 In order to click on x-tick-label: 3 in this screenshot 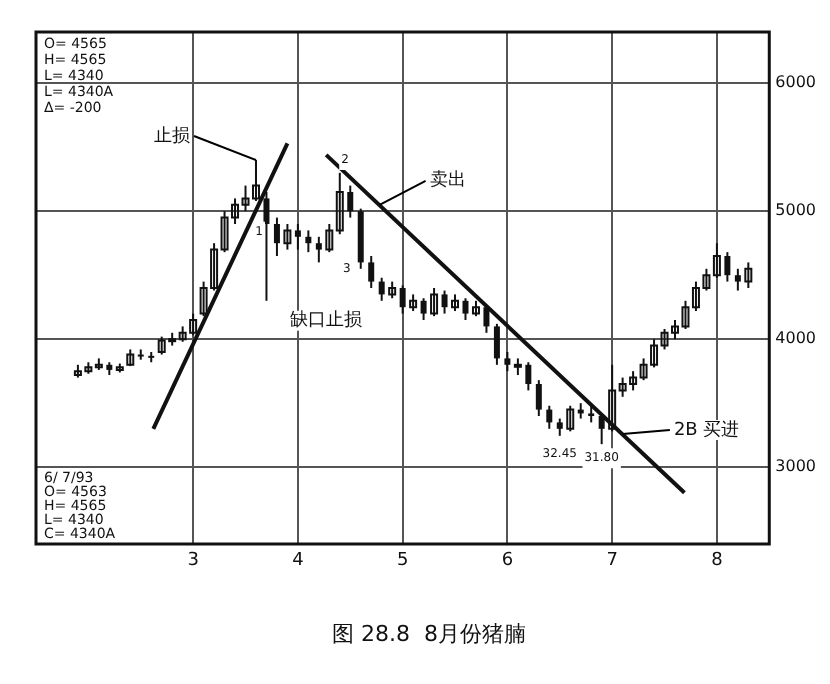, I will do `click(193, 561)`.